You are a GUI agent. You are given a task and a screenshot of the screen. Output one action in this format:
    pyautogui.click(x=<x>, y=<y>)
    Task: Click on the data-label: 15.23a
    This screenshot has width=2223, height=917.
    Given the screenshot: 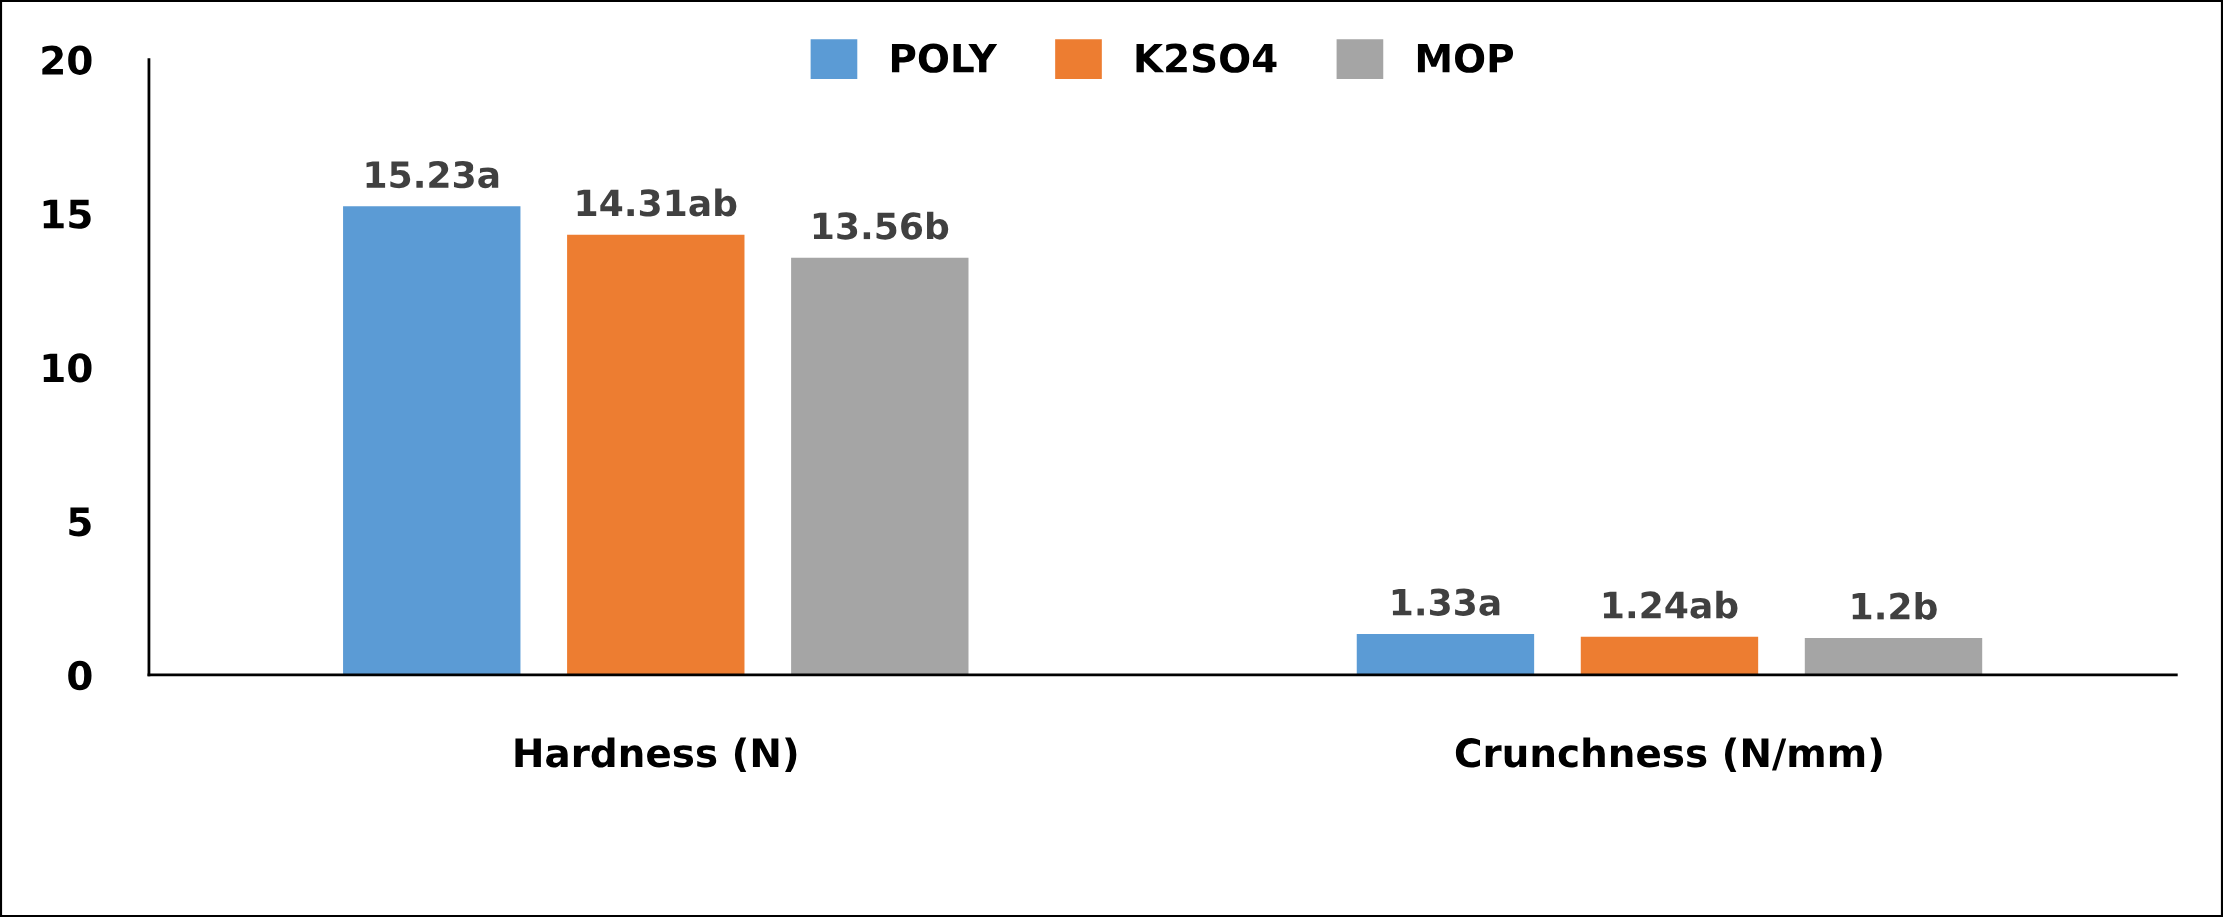 What is the action you would take?
    pyautogui.click(x=432, y=174)
    